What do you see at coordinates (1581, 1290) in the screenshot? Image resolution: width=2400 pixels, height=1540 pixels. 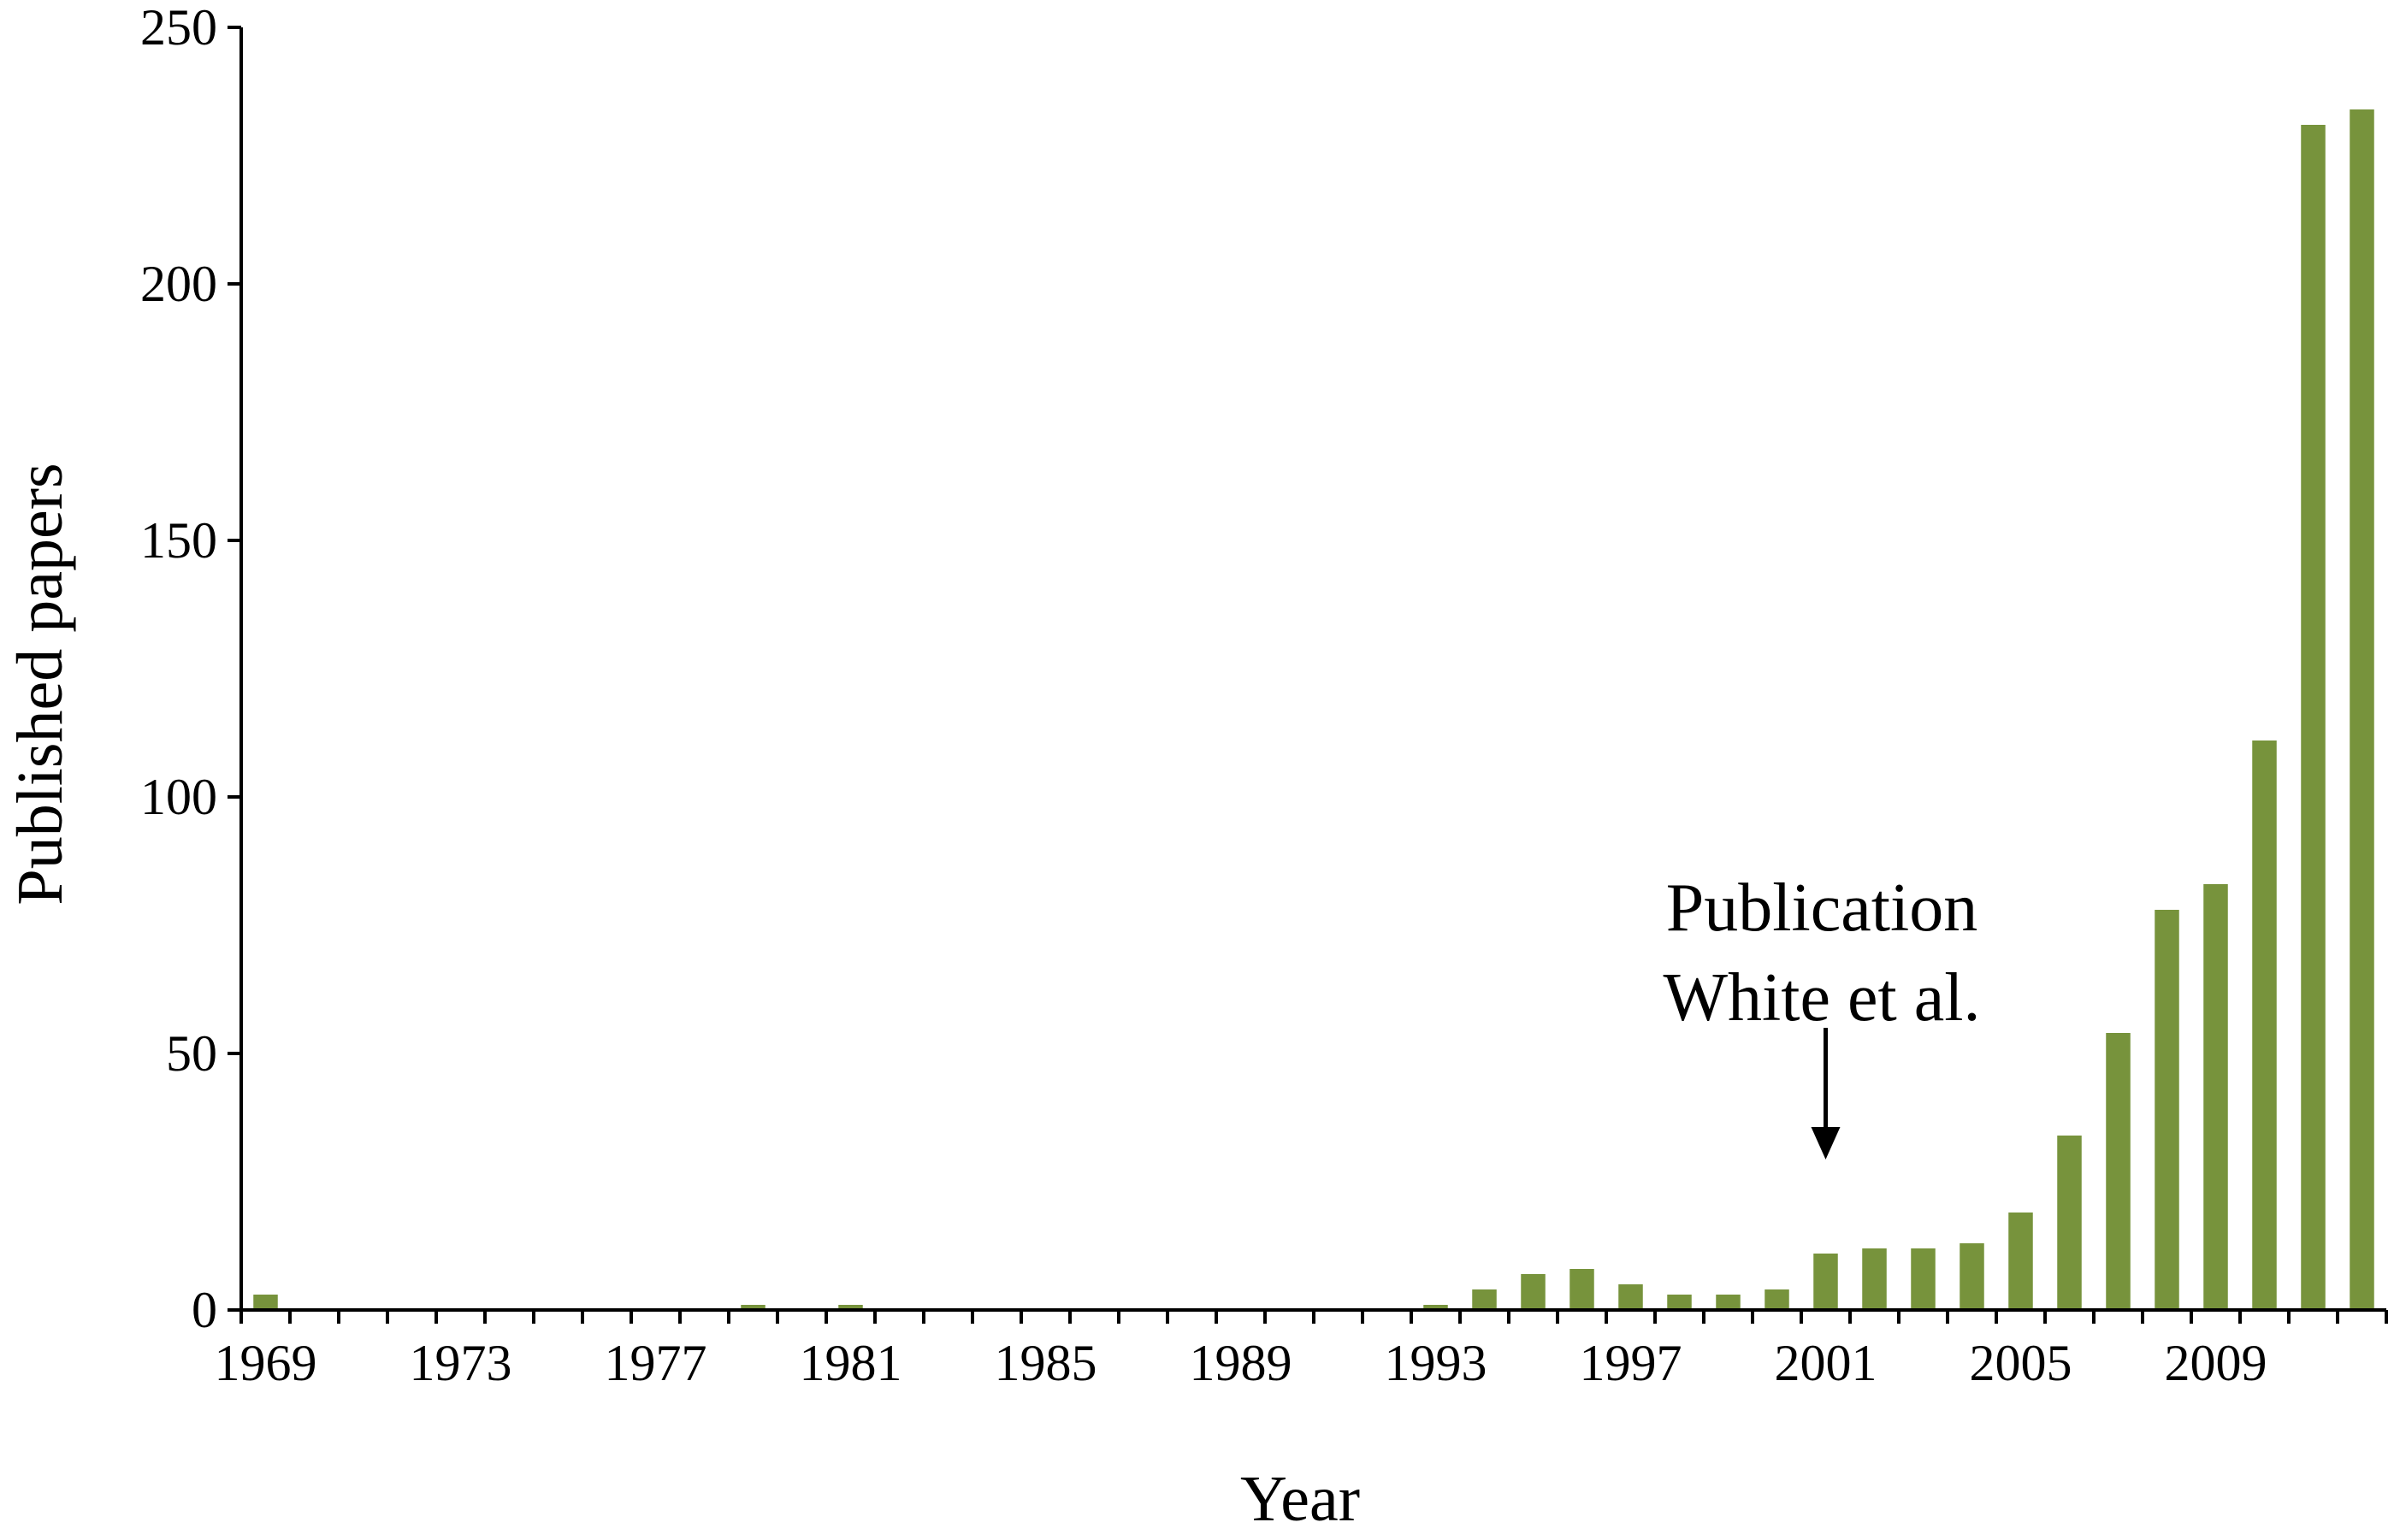 I see `bar-1996` at bounding box center [1581, 1290].